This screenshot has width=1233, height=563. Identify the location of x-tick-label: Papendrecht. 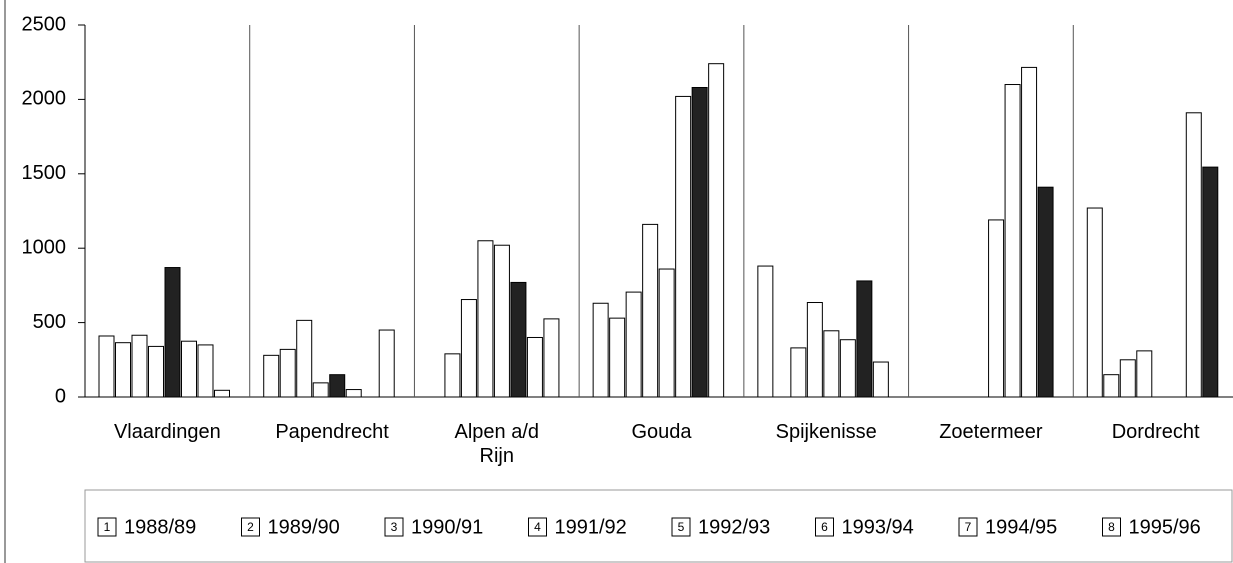
(332, 432).